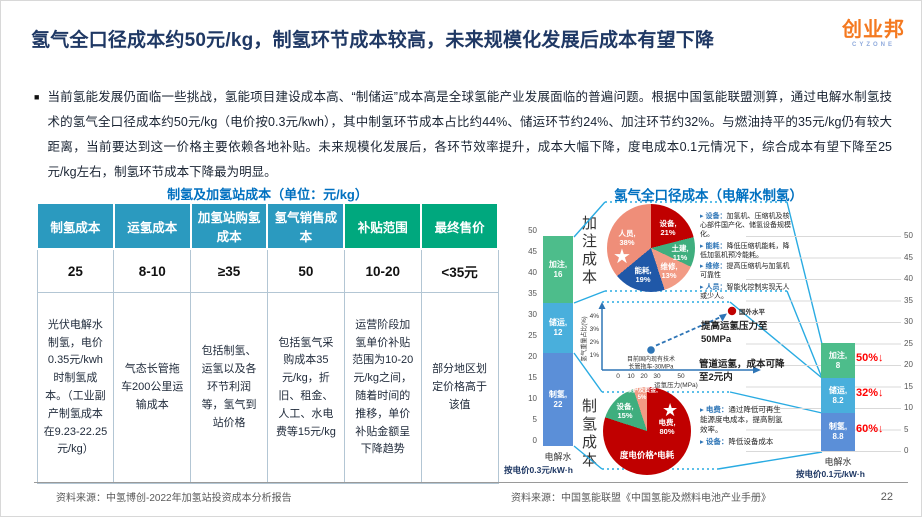  I want to click on source-right: 资料来源：中国氢能联盟《中国氢能及燃料电池产业手册》, so click(641, 498).